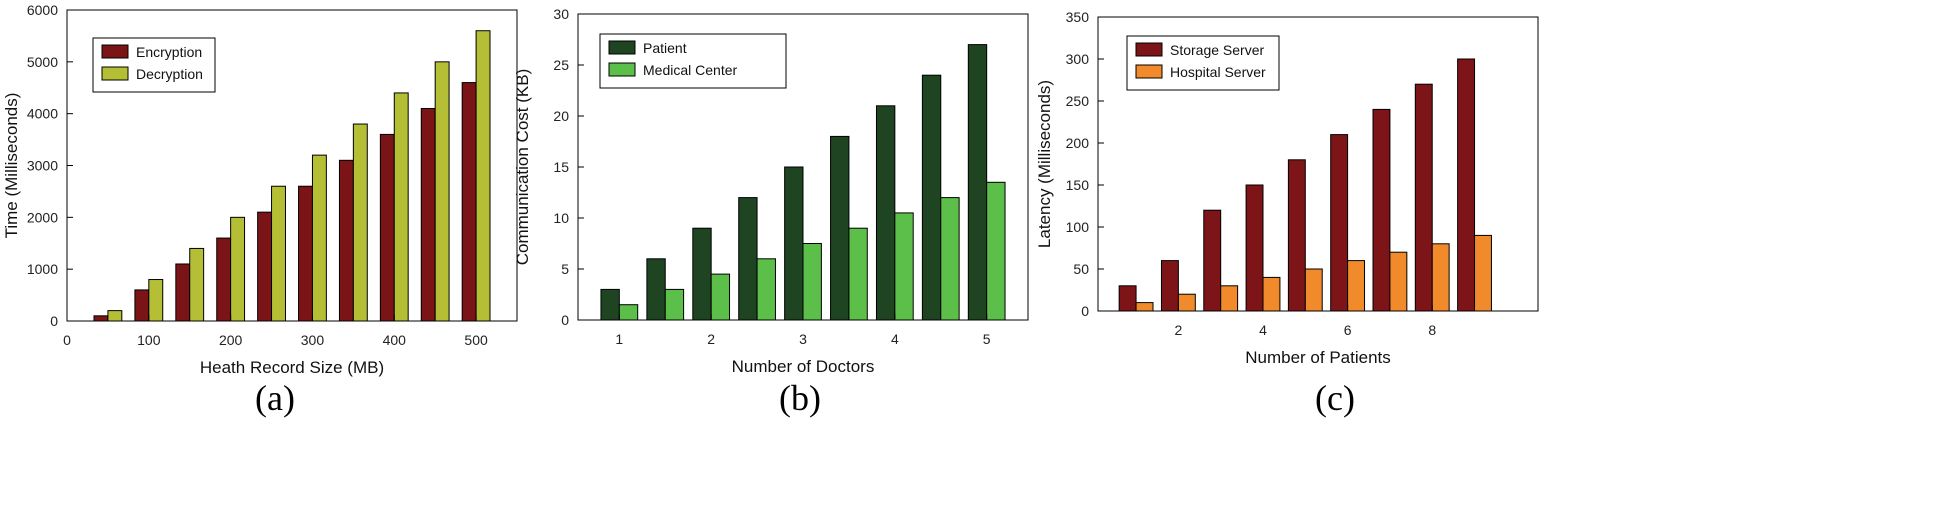  I want to click on y-tick-label-b-20: 20, so click(561, 116).